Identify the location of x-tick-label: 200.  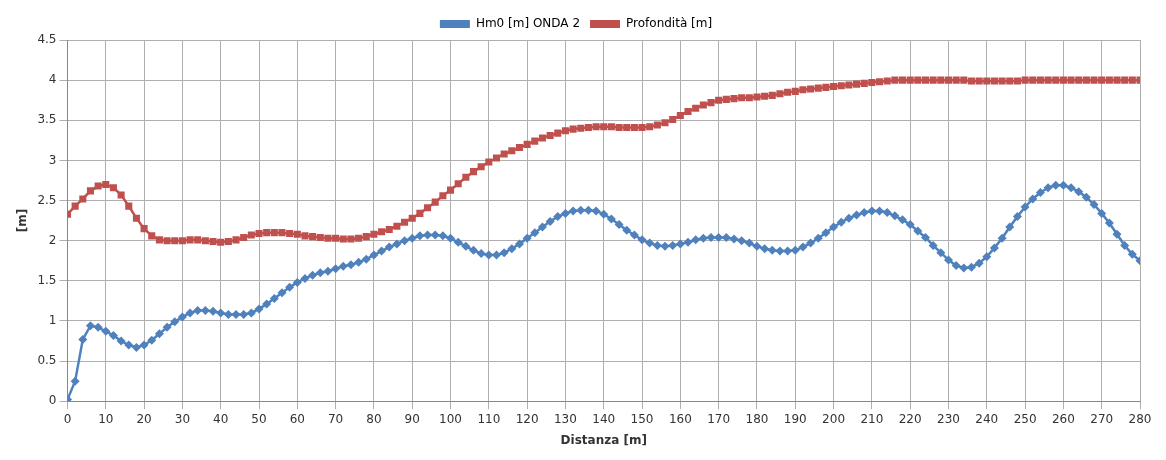
(834, 418).